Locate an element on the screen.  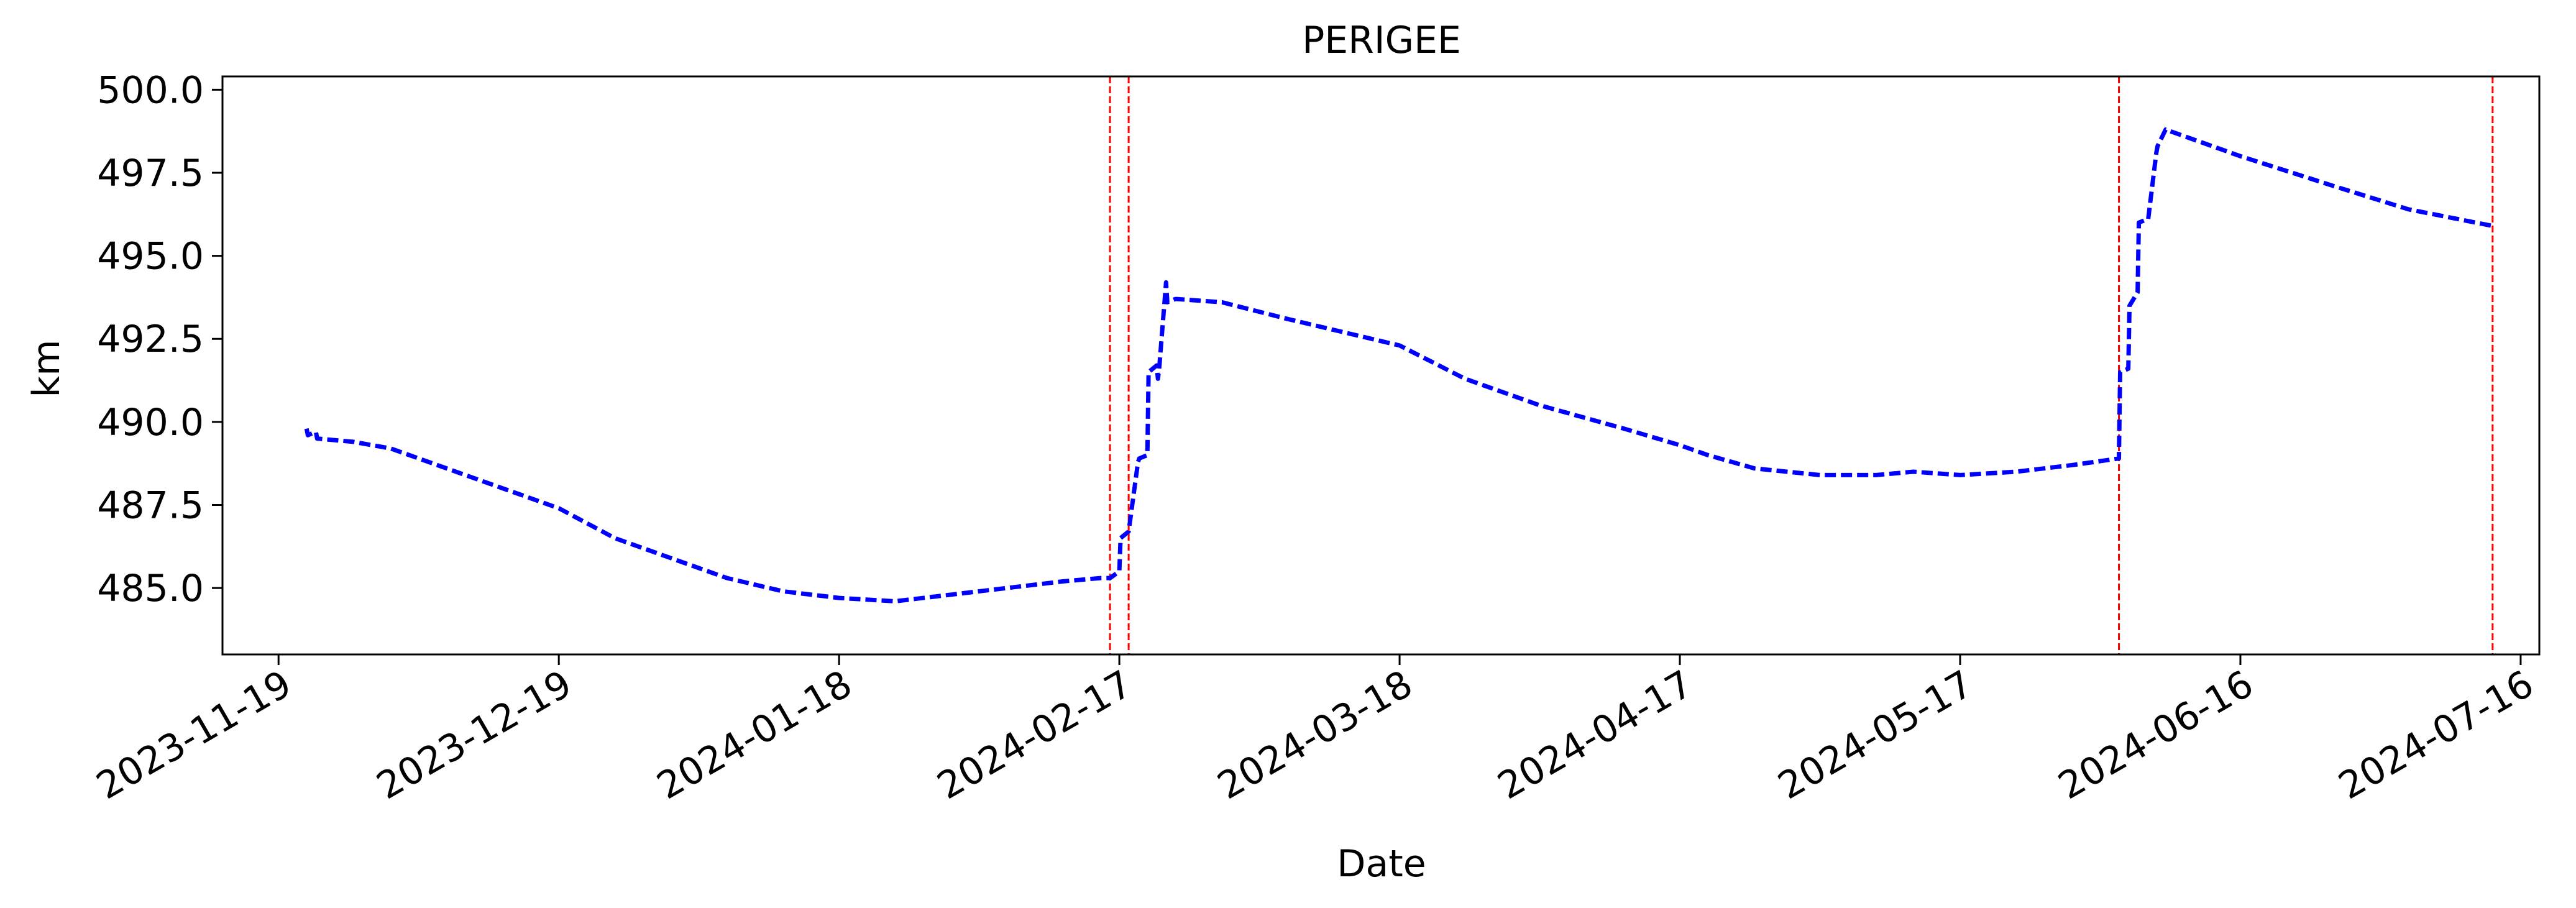
y-axis-ticks: 485.0 487.5 490.0 492.5 495.0 497.5 500.0 is located at coordinates (159, 339).